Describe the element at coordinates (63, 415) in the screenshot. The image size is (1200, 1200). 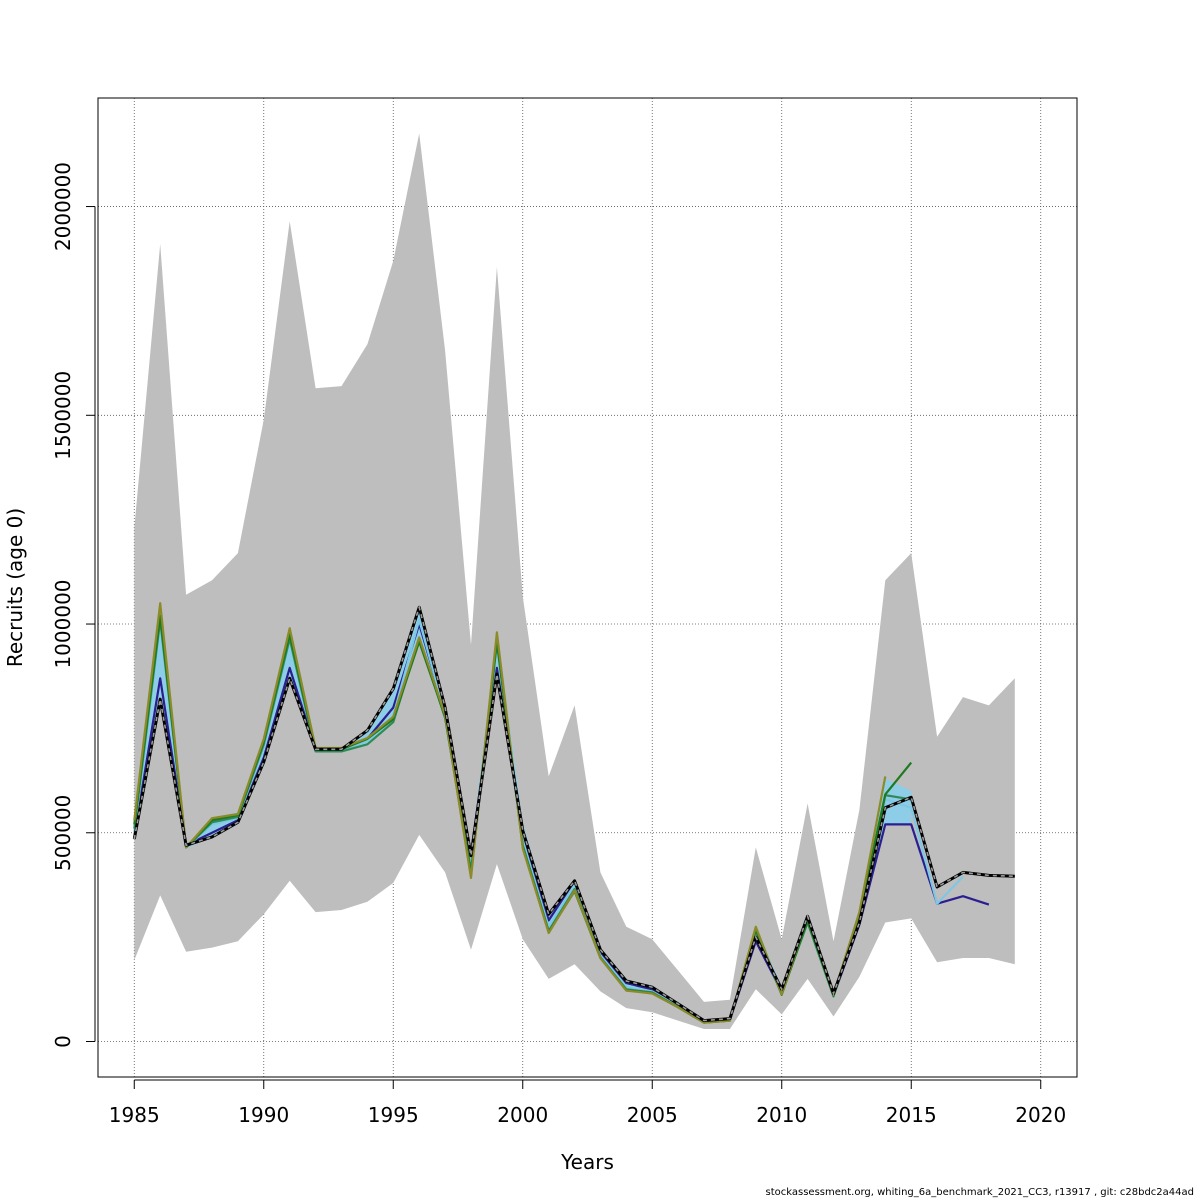
I see `y-tick-label-3: 1500000` at that location.